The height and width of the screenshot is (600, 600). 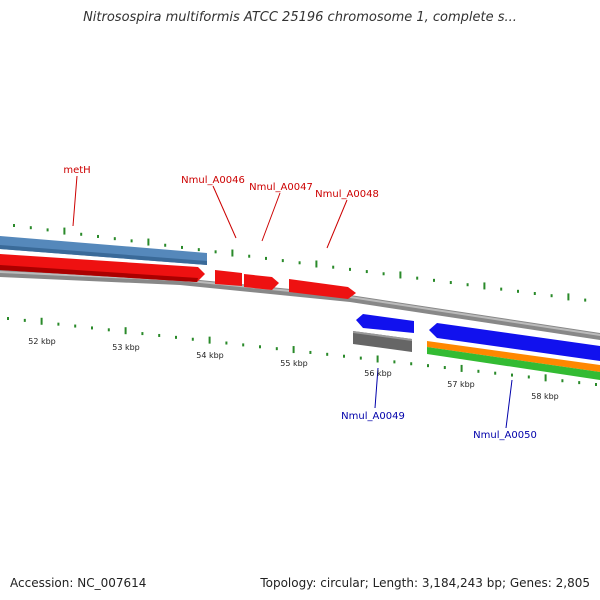 I want to click on cds-arrow-nmul-a0046, so click(x=228, y=278).